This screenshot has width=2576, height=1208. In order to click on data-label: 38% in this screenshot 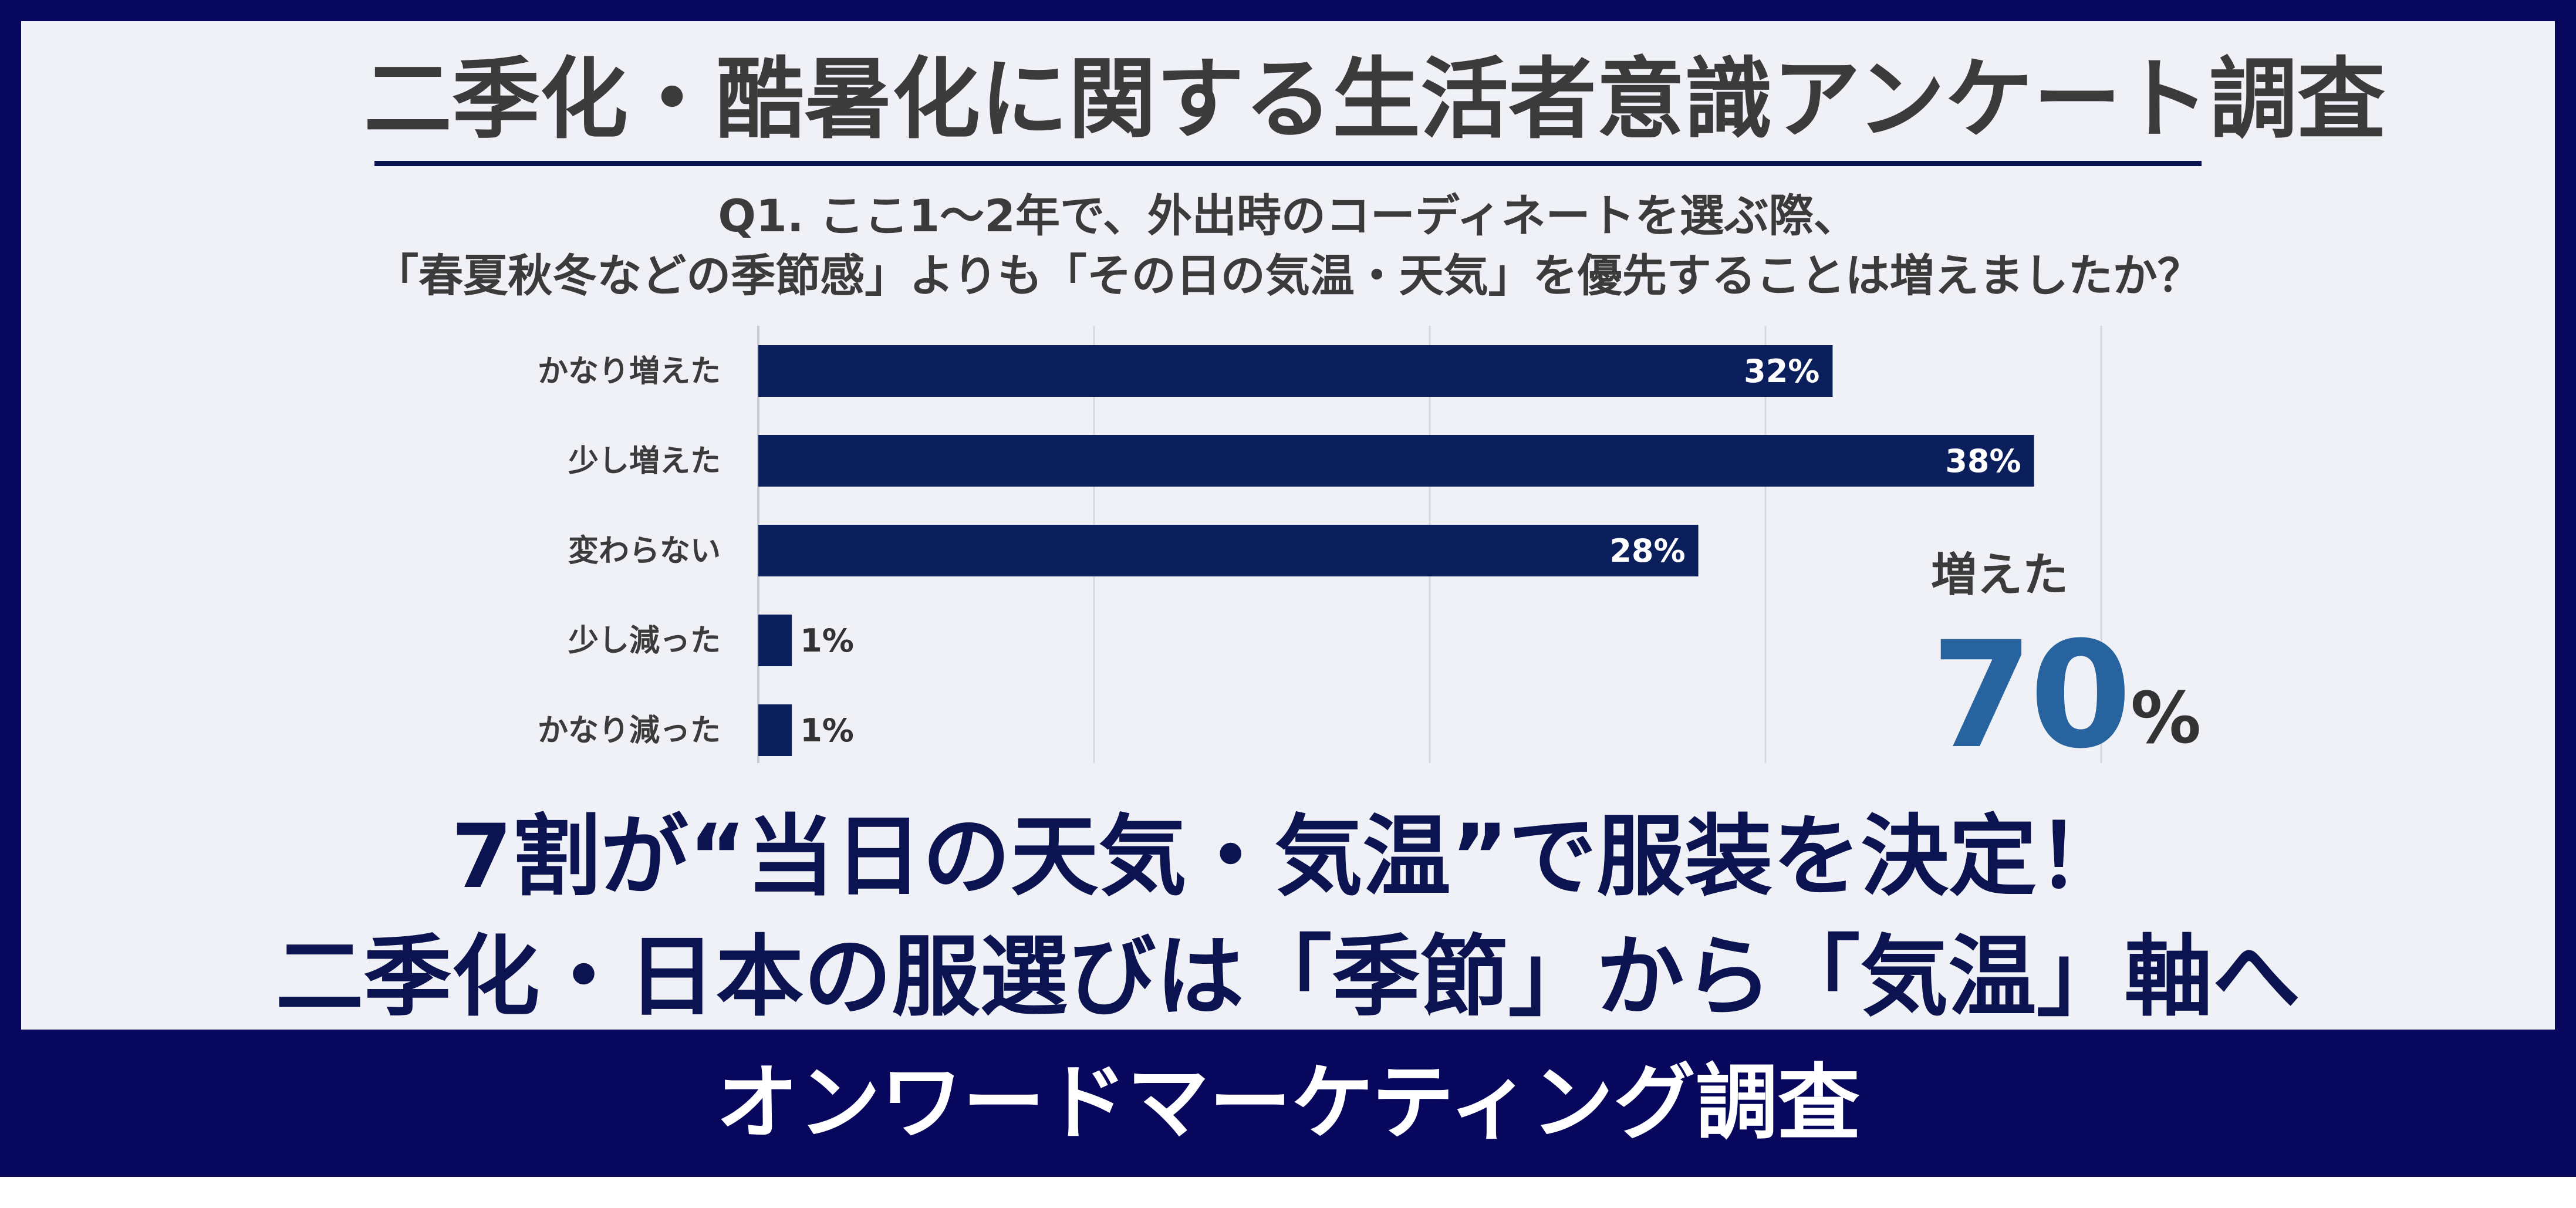, I will do `click(1983, 462)`.